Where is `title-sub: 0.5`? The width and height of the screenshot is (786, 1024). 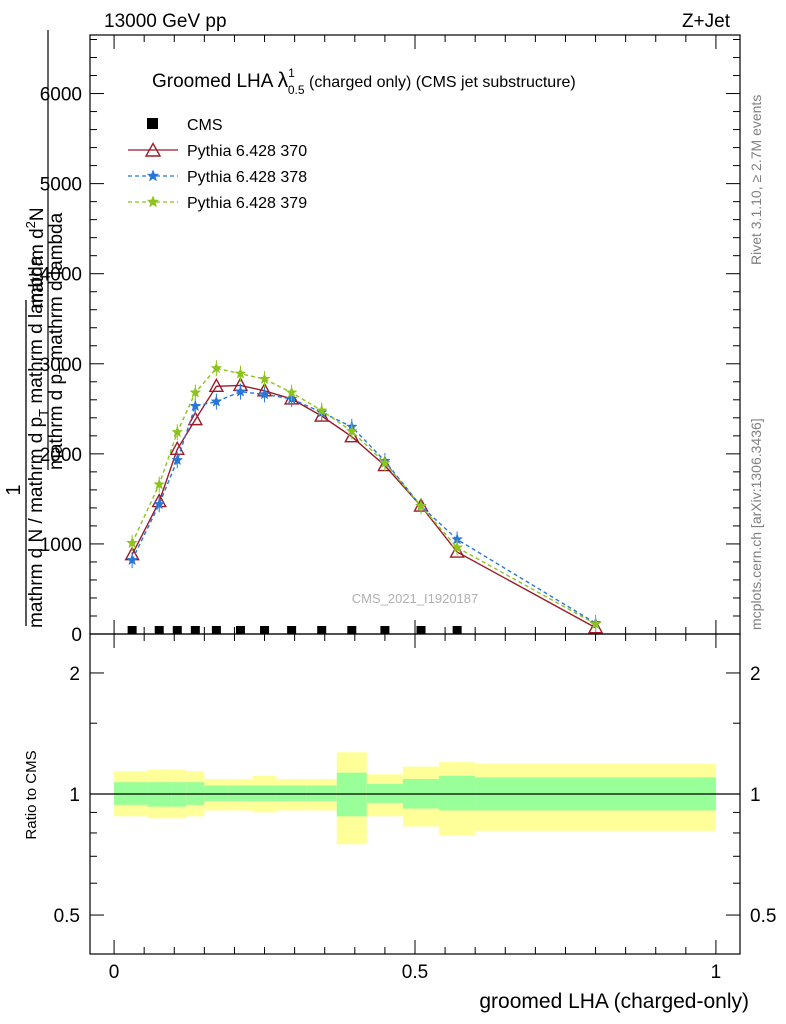
title-sub: 0.5 is located at coordinates (296, 90).